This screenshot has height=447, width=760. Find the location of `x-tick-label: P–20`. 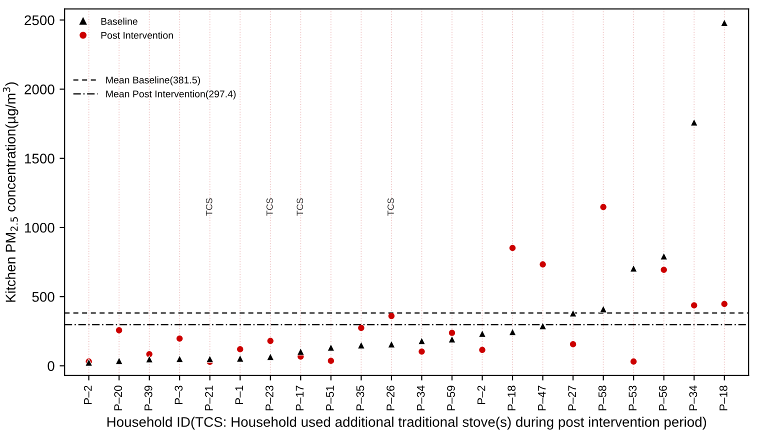

x-tick-label: P–20 is located at coordinates (118, 398).